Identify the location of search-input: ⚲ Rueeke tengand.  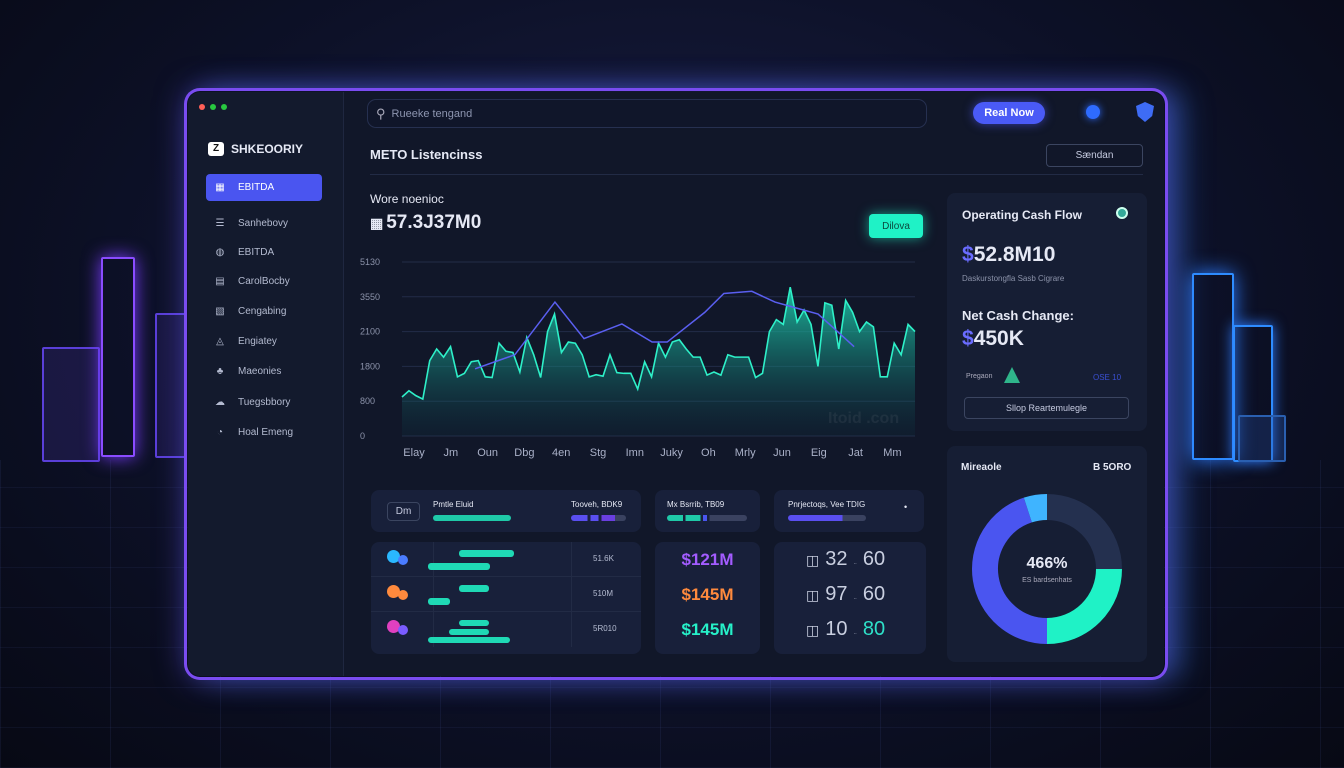
(647, 113).